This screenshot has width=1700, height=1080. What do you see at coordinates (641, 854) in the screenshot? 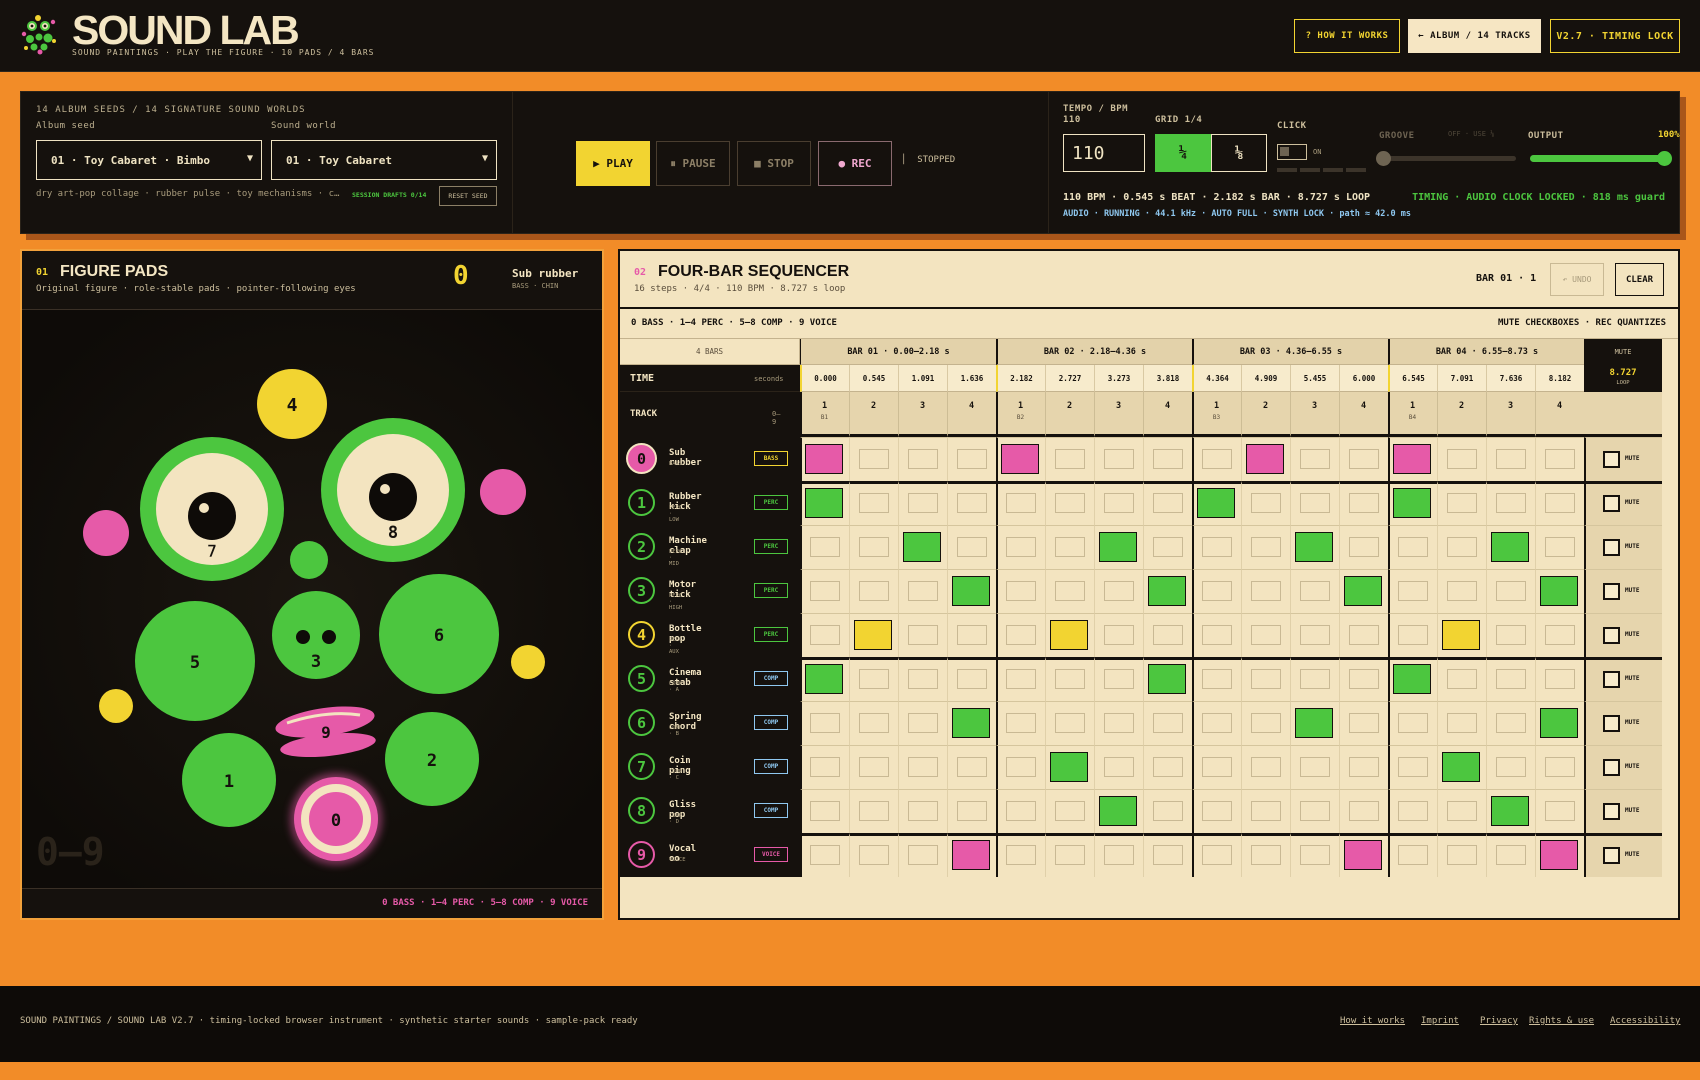
I see `track-digit-badge: 9` at bounding box center [641, 854].